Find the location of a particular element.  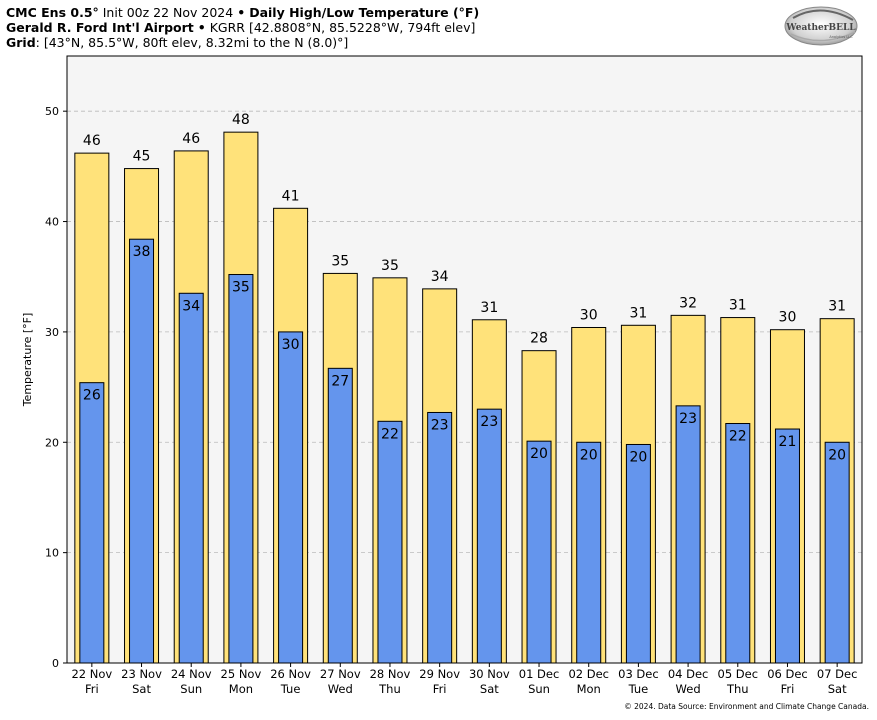

x-tick-date: 06 Dec is located at coordinates (787, 674).